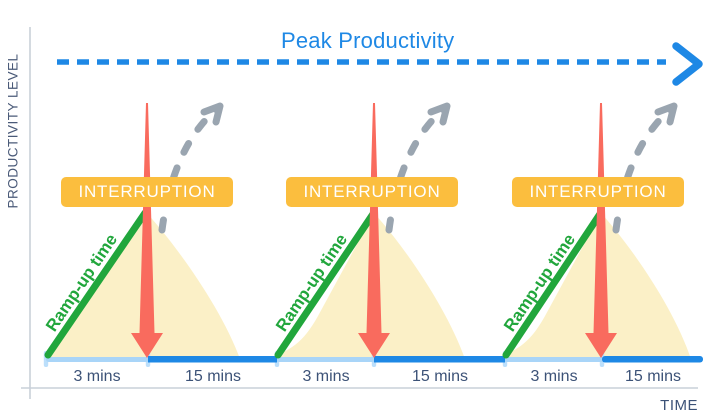 The width and height of the screenshot is (726, 419). I want to click on interruption-badge-2: INTERRUPTION, so click(372, 192).